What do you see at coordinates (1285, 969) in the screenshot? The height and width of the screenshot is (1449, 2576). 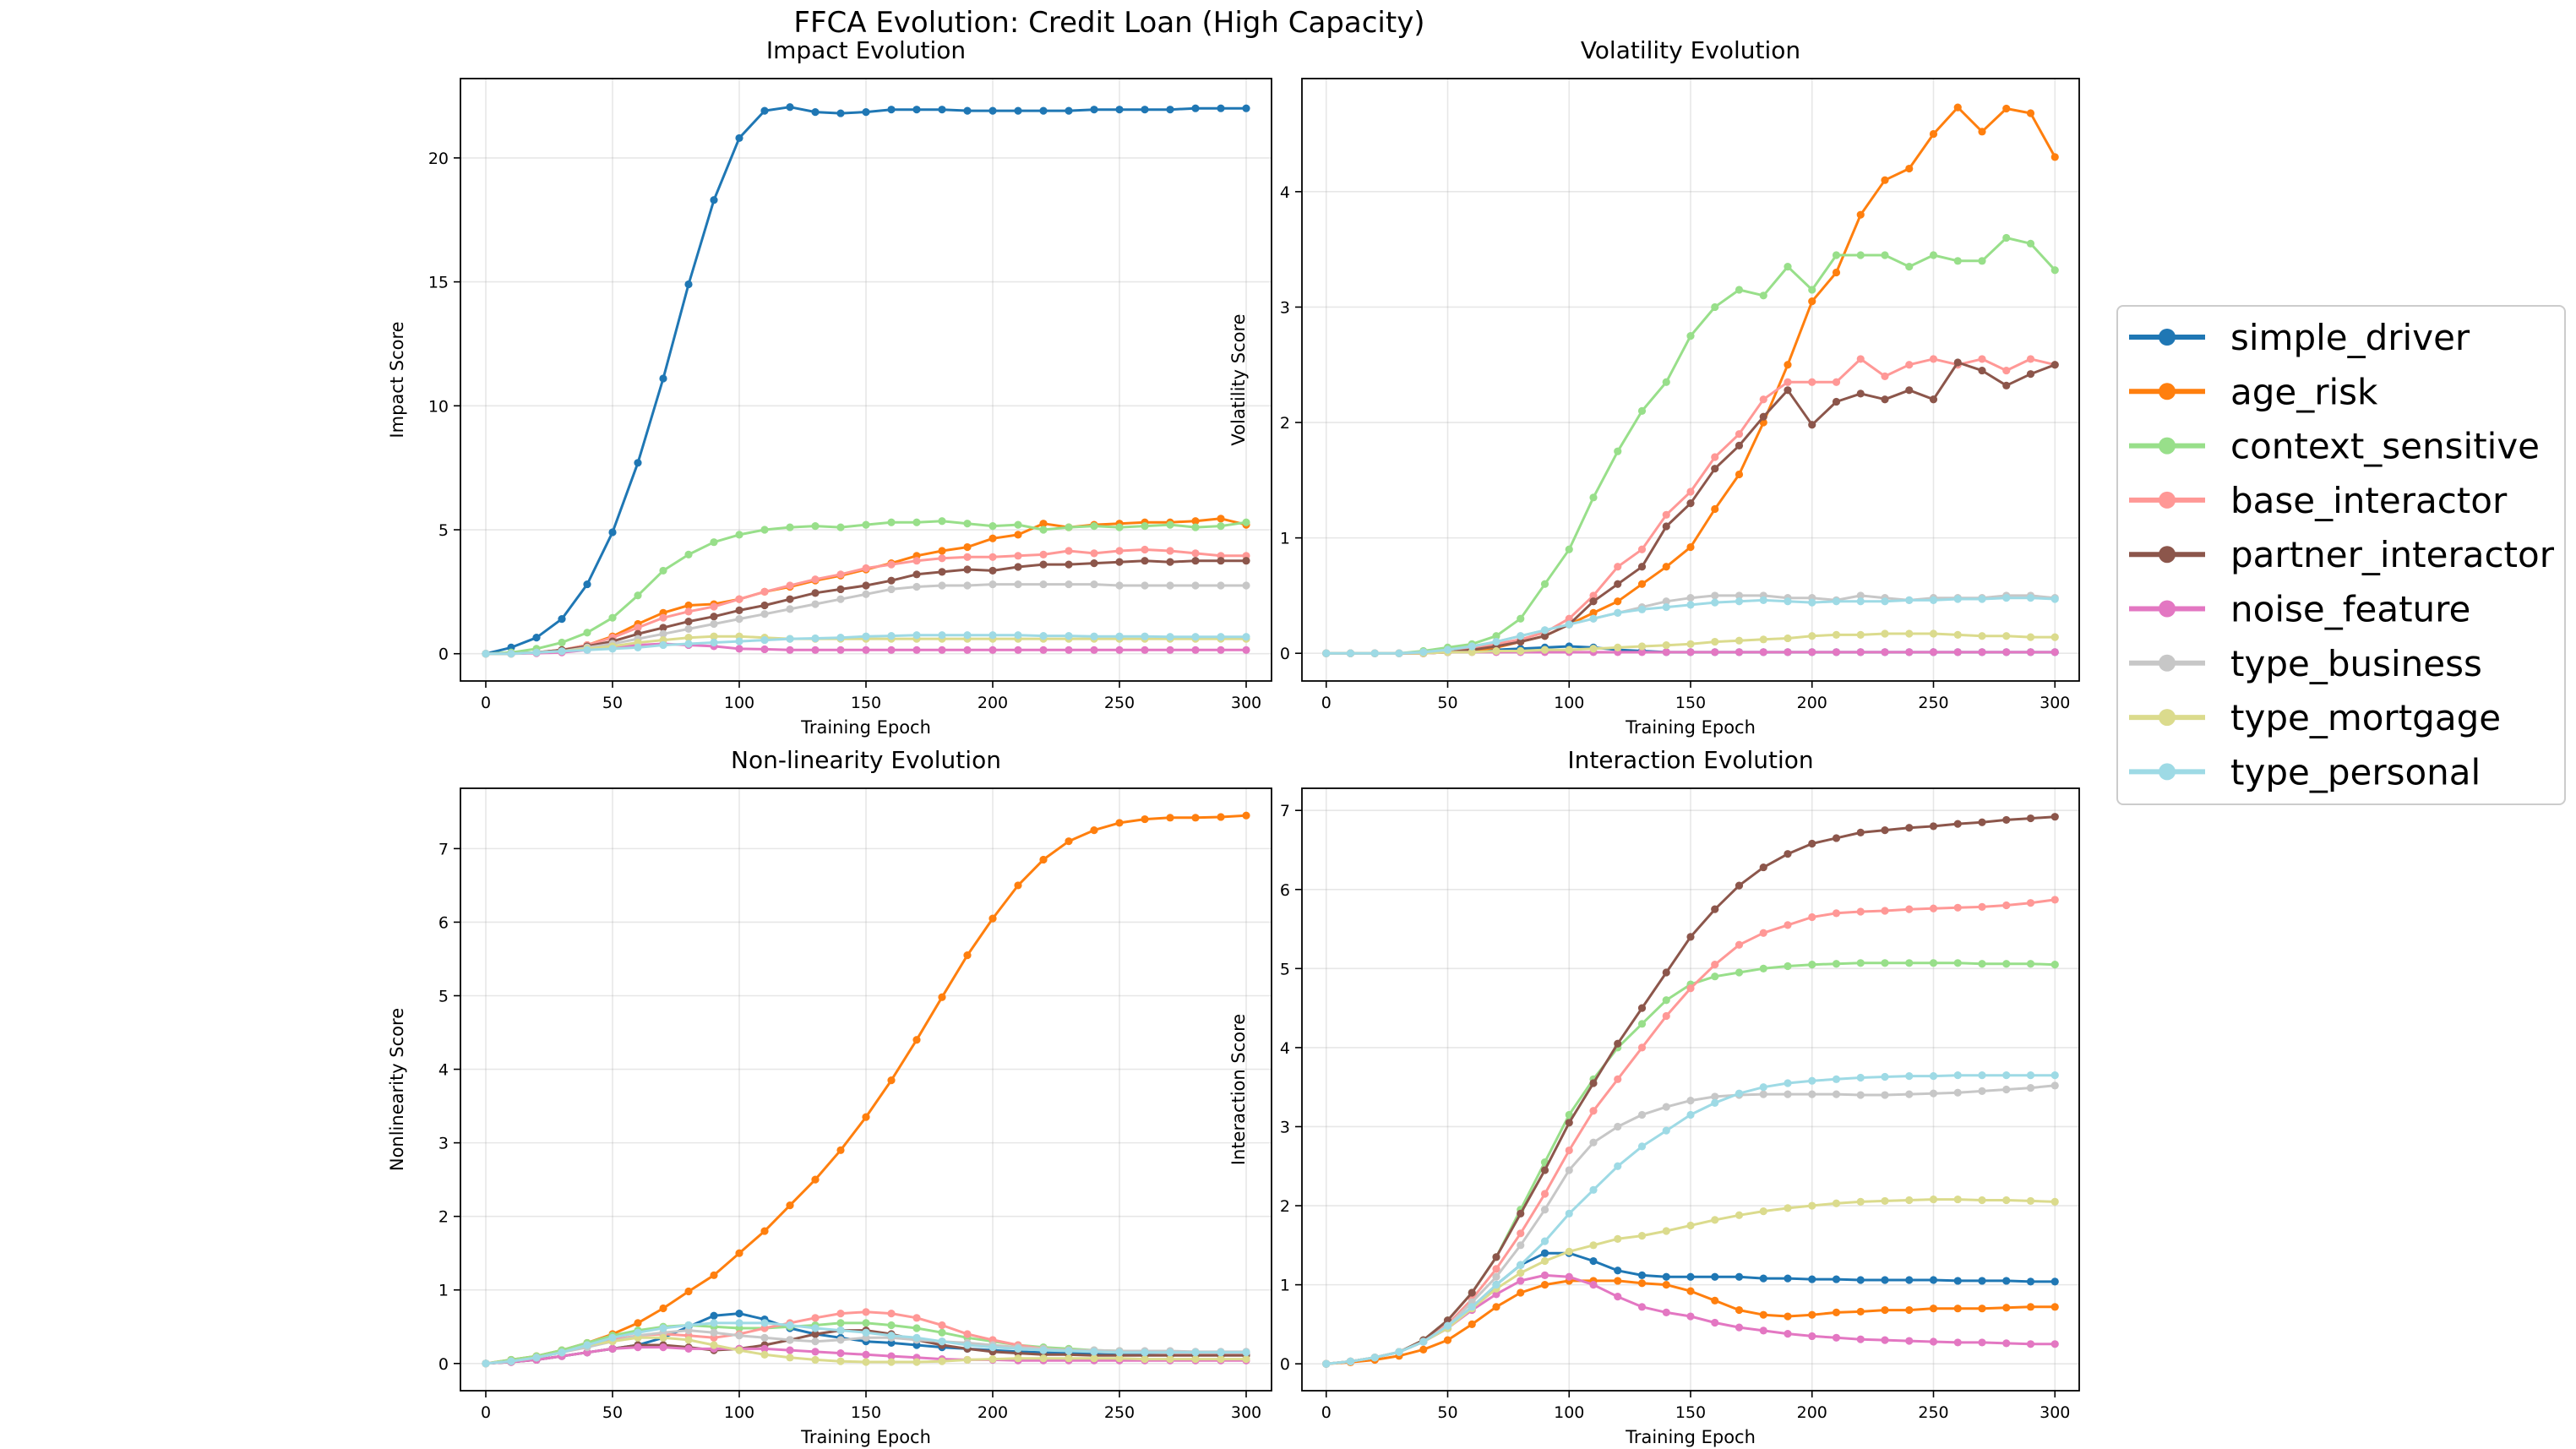 I see `y-tick-label: 5` at bounding box center [1285, 969].